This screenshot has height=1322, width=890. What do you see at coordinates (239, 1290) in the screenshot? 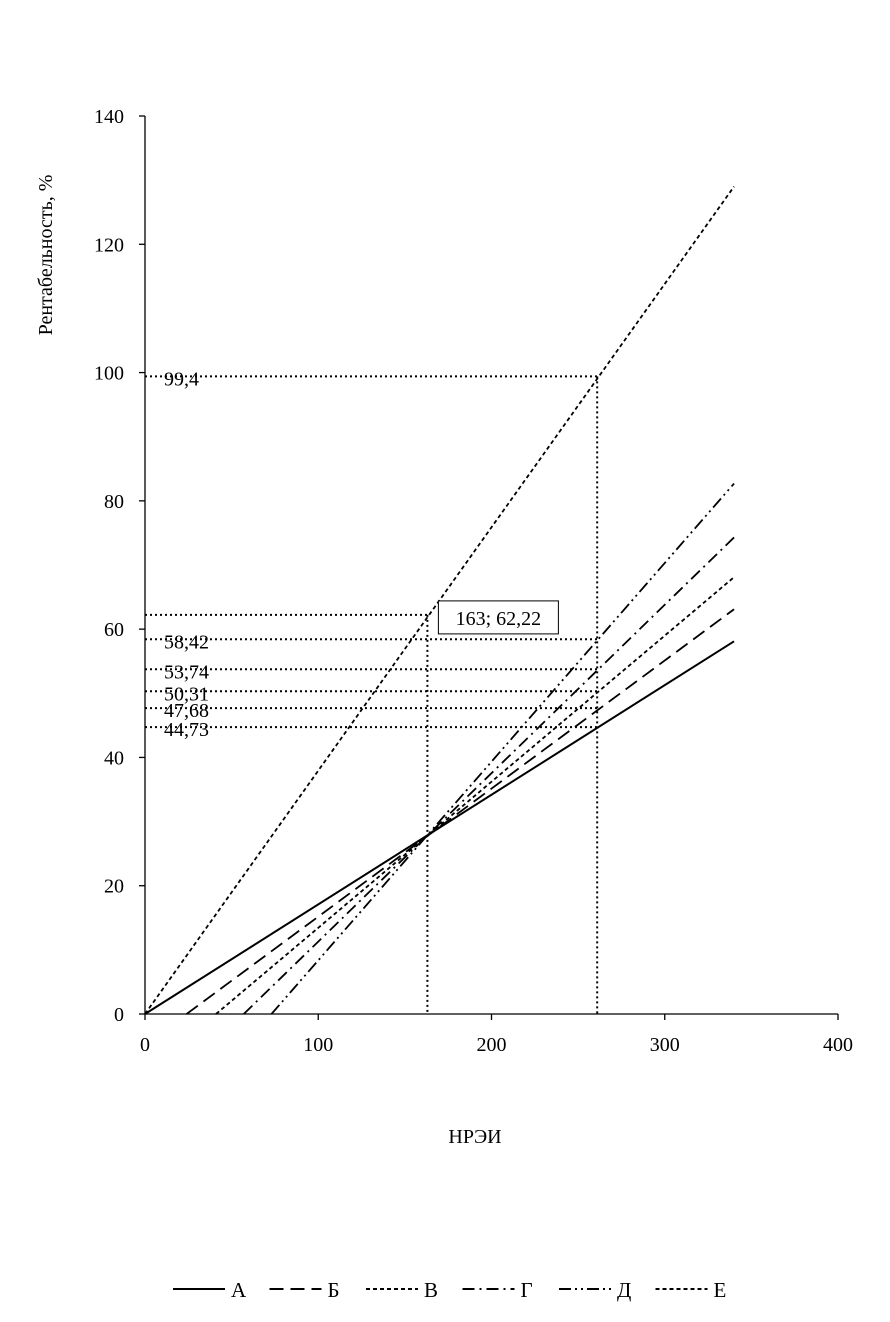
I see `legend-label-А: А` at bounding box center [239, 1290].